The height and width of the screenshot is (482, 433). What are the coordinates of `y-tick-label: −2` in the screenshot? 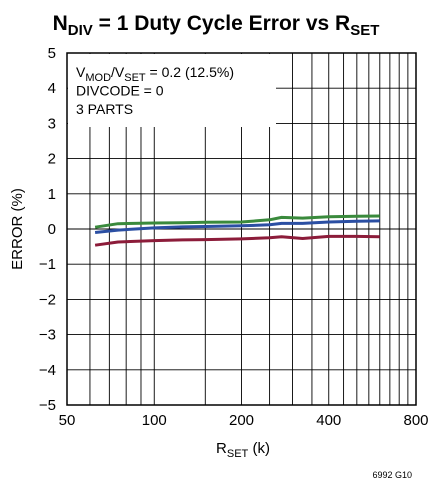 It's located at (47, 299).